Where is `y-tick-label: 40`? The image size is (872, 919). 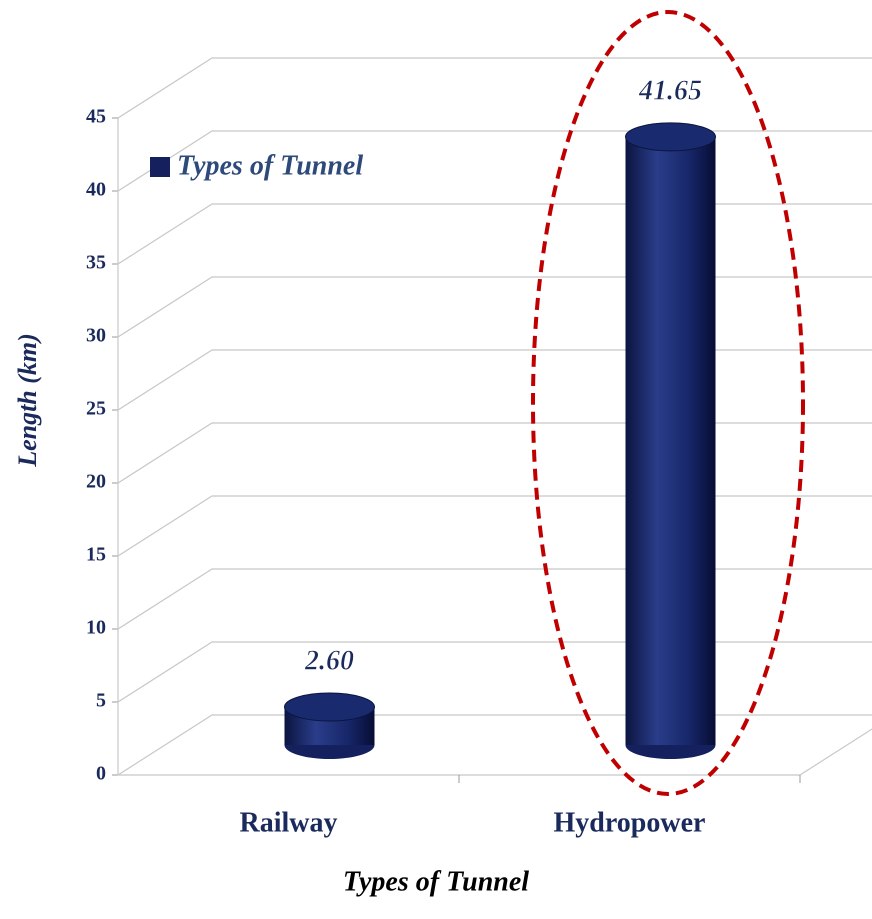
y-tick-label: 40 is located at coordinates (96, 190).